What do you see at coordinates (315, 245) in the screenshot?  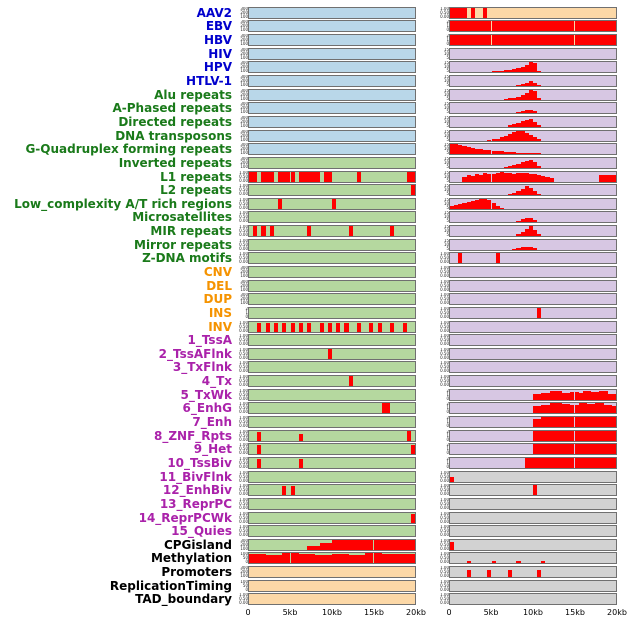 I see `track-row: Mirror repeats 1.00 0.50 0.00 15 10 5` at bounding box center [315, 245].